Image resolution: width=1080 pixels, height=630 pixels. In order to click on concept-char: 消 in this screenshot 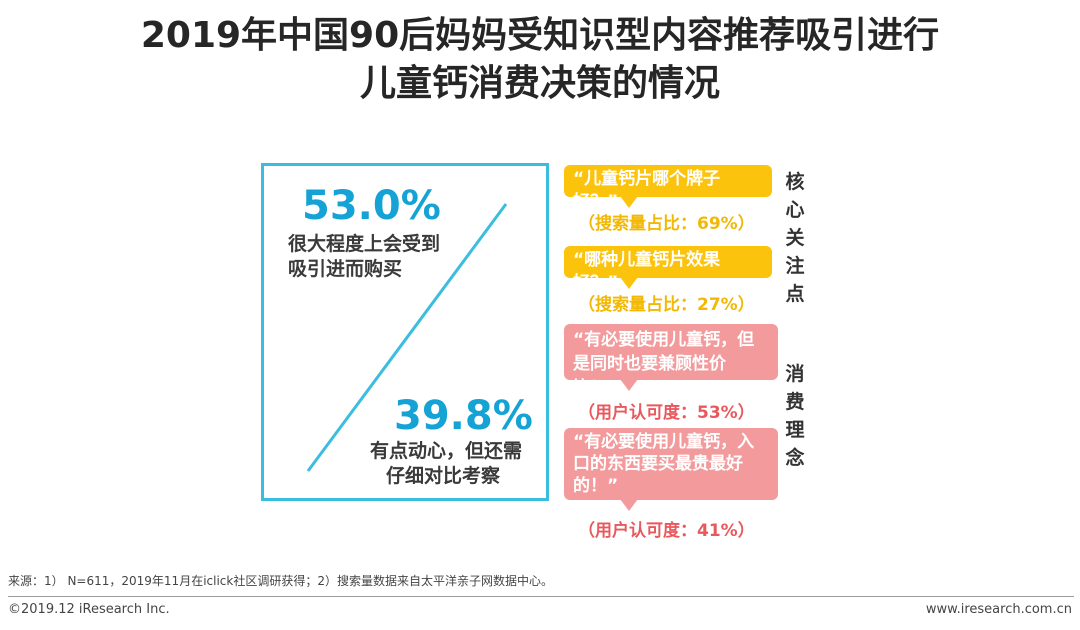, I will do `click(795, 374)`.